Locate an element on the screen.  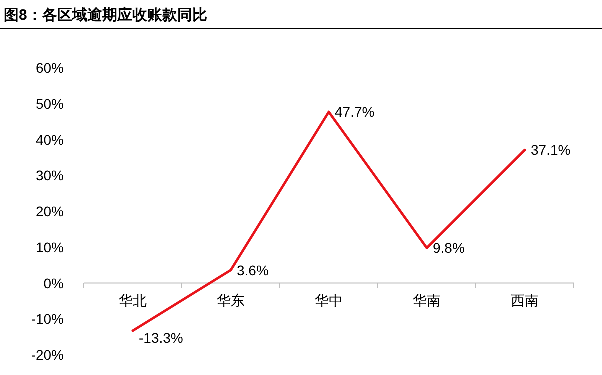
x-tick-label: 西南 is located at coordinates (525, 300).